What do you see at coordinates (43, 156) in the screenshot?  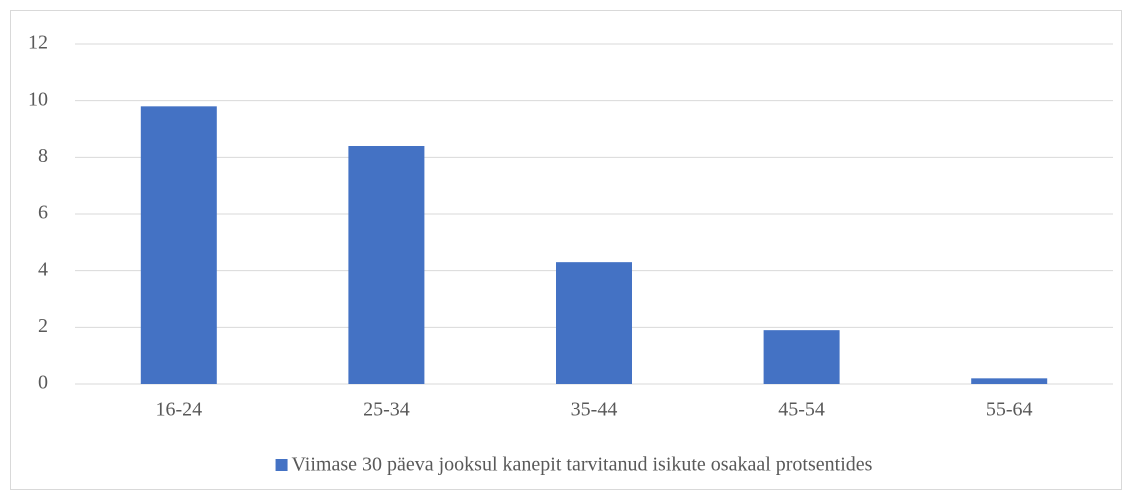 I see `y-tick-label: 8` at bounding box center [43, 156].